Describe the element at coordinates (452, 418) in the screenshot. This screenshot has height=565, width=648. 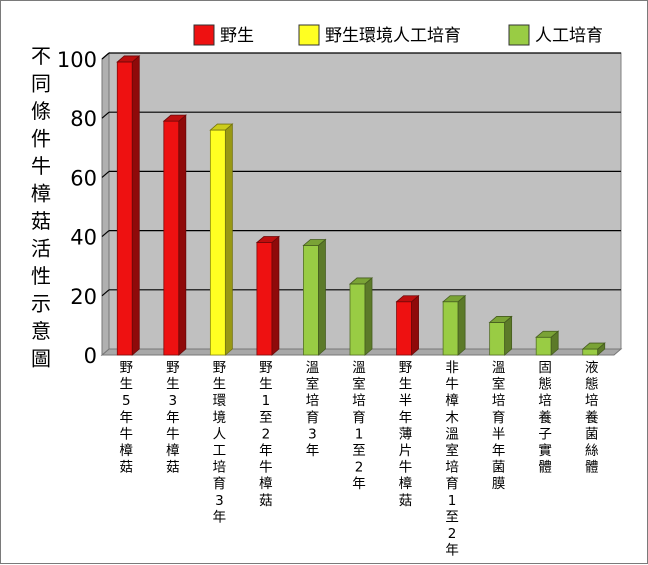
I see `x-tick-label-char: 木` at that location.